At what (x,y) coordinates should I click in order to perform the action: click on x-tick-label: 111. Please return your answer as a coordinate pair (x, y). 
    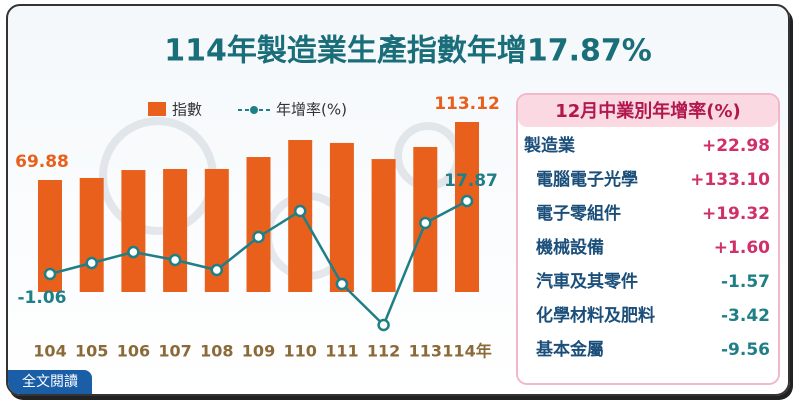
    Looking at the image, I should click on (341, 351).